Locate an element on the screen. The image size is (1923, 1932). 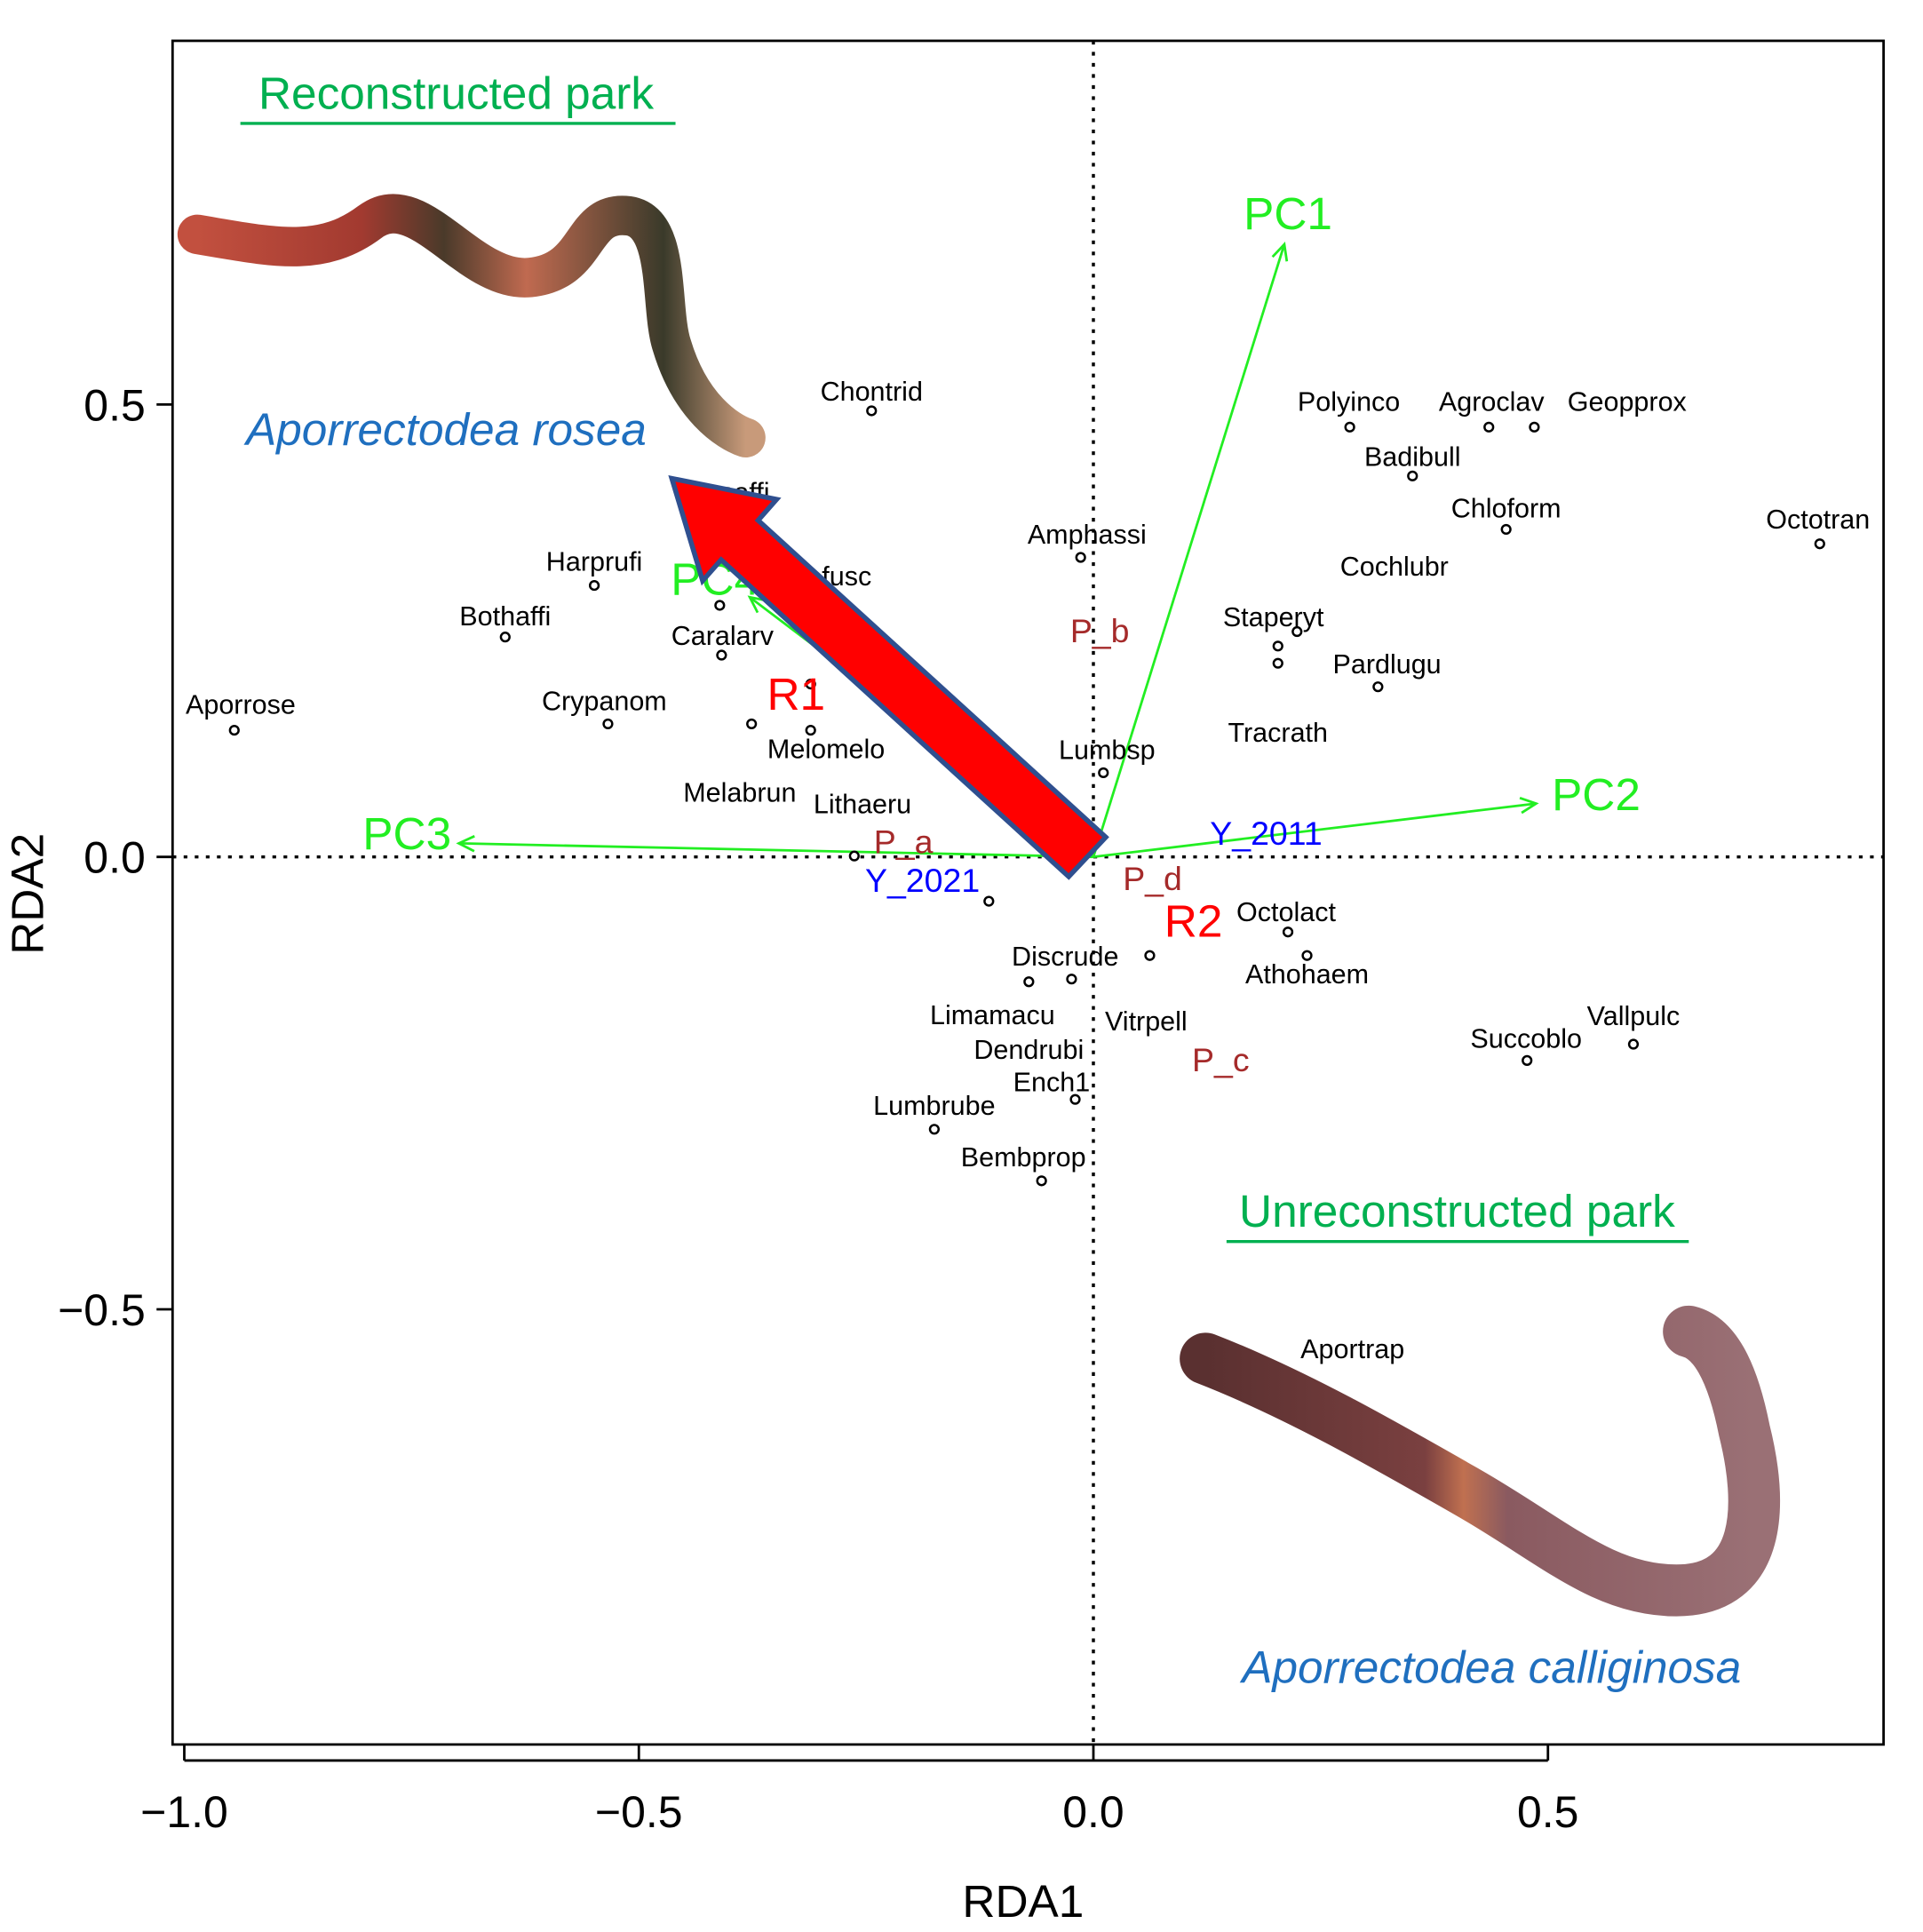
y-tick-label: 0.5 is located at coordinates (114, 405).